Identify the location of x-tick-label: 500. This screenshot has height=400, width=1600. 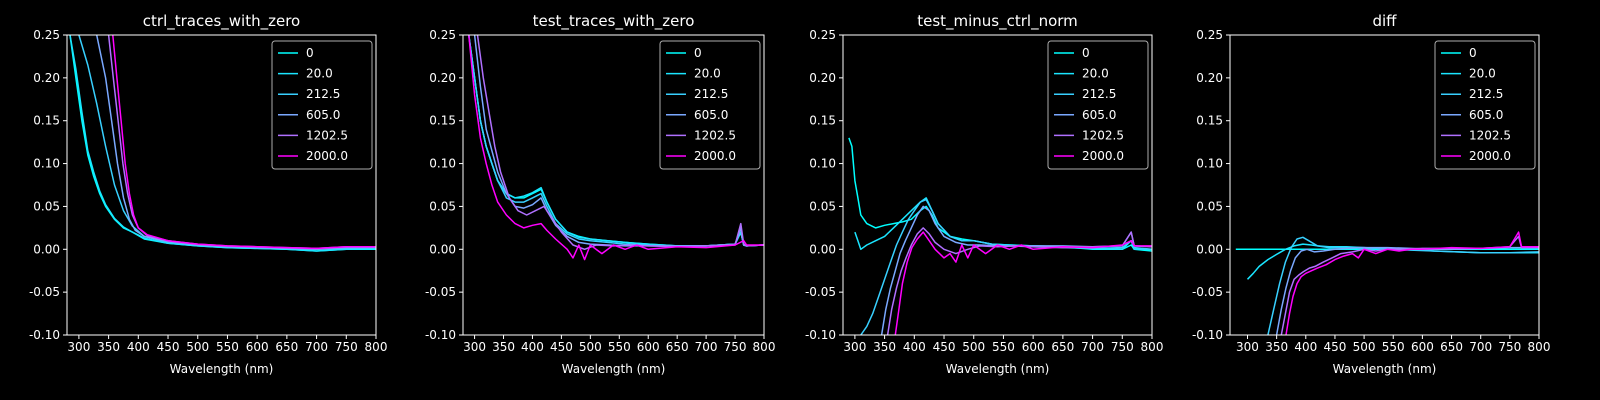
(197, 347).